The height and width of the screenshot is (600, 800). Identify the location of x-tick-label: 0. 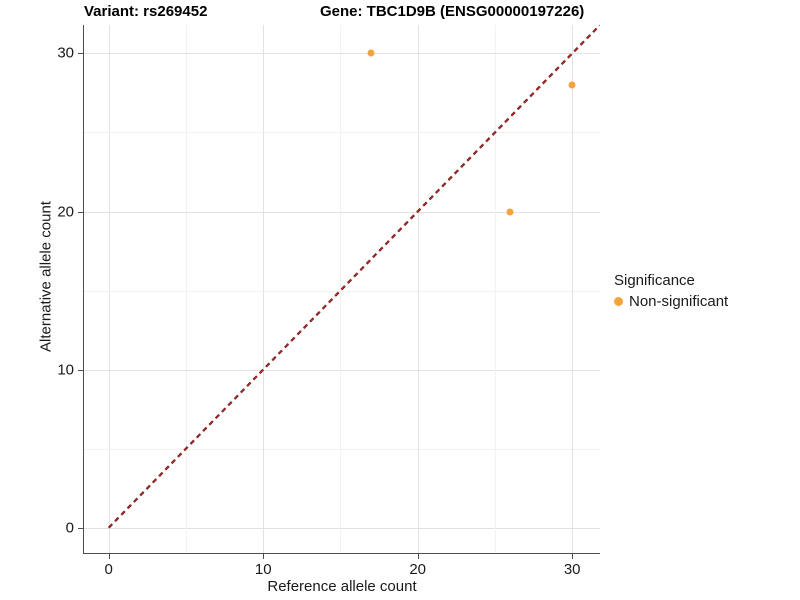
(108, 569).